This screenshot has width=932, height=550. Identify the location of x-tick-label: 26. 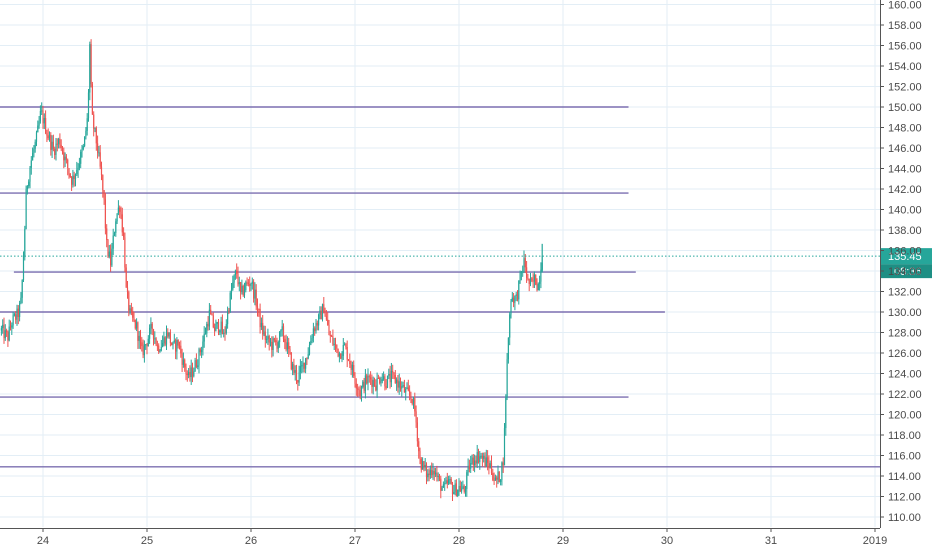
(251, 541).